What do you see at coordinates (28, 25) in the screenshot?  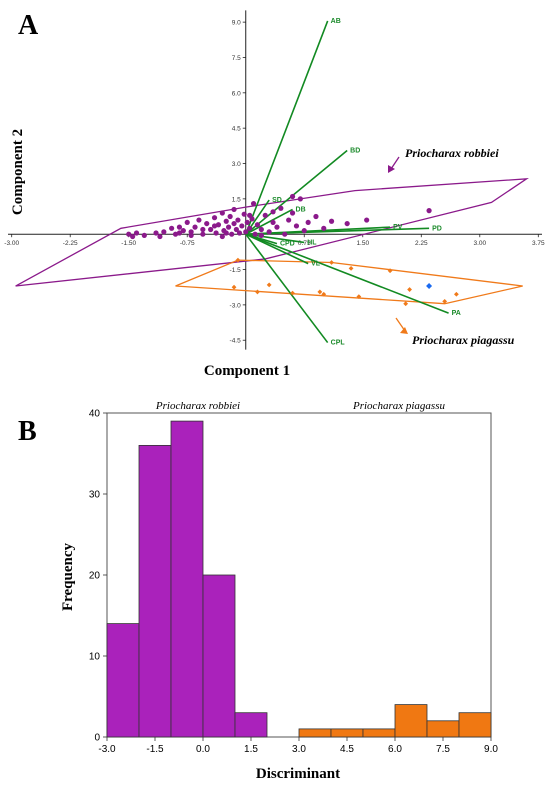 I see `panel-a-letter: A` at bounding box center [28, 25].